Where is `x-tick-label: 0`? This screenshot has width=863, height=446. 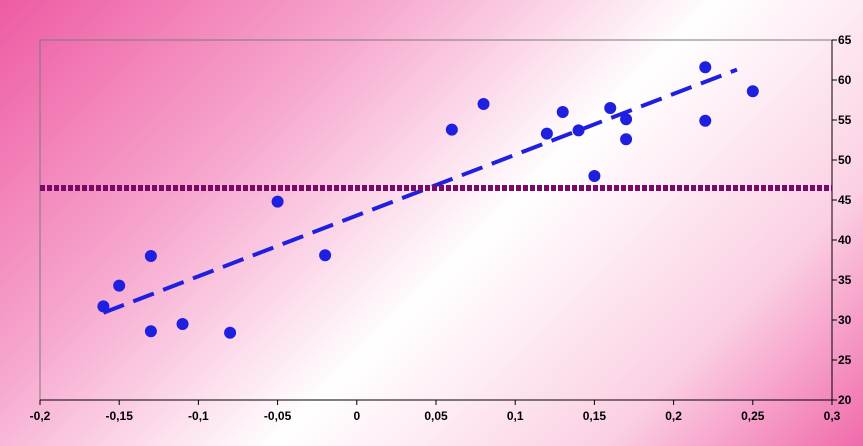
x-tick-label: 0 is located at coordinates (356, 416).